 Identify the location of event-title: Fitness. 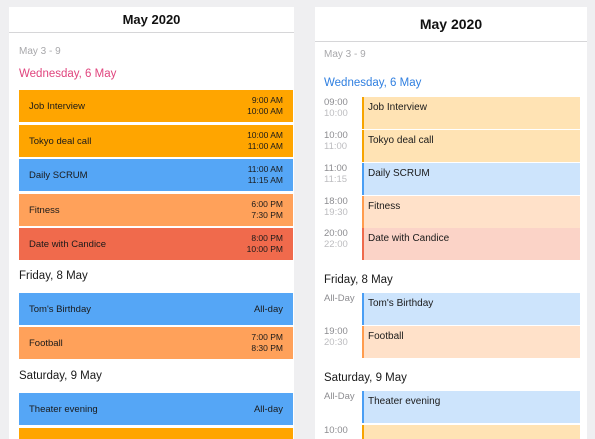
(44, 210).